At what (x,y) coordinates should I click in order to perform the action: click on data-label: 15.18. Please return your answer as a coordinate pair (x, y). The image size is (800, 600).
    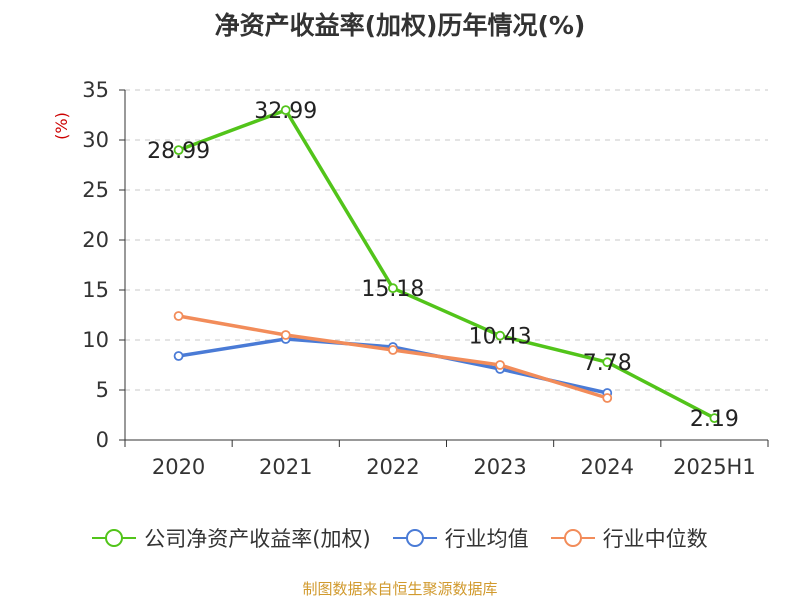
    Looking at the image, I should click on (392, 289).